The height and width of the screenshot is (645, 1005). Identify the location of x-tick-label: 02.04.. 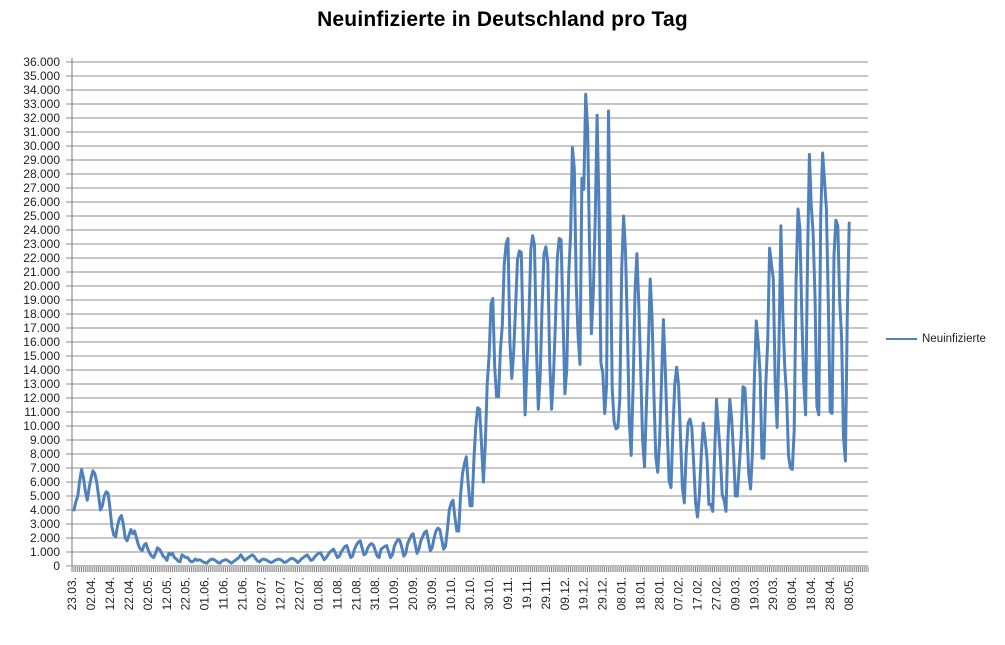
(91, 593).